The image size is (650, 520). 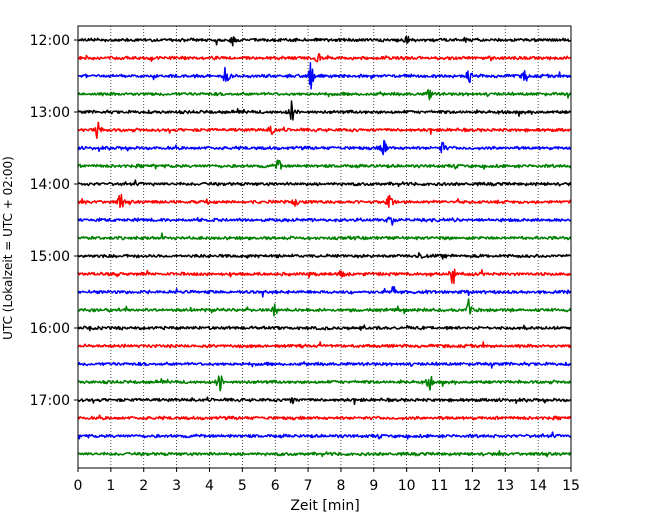 I want to click on y-tick-label: 12:00, so click(x=50, y=41).